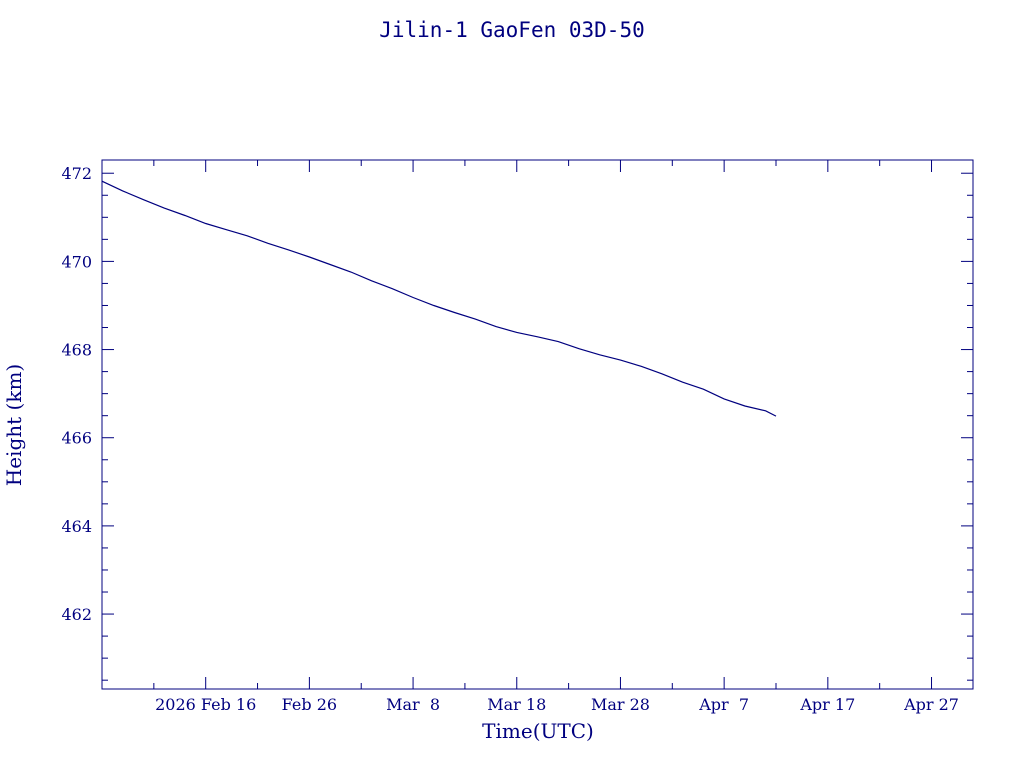 This screenshot has height=768, width=1024. Describe the element at coordinates (76, 614) in the screenshot. I see `y-tick-label: 462` at that location.